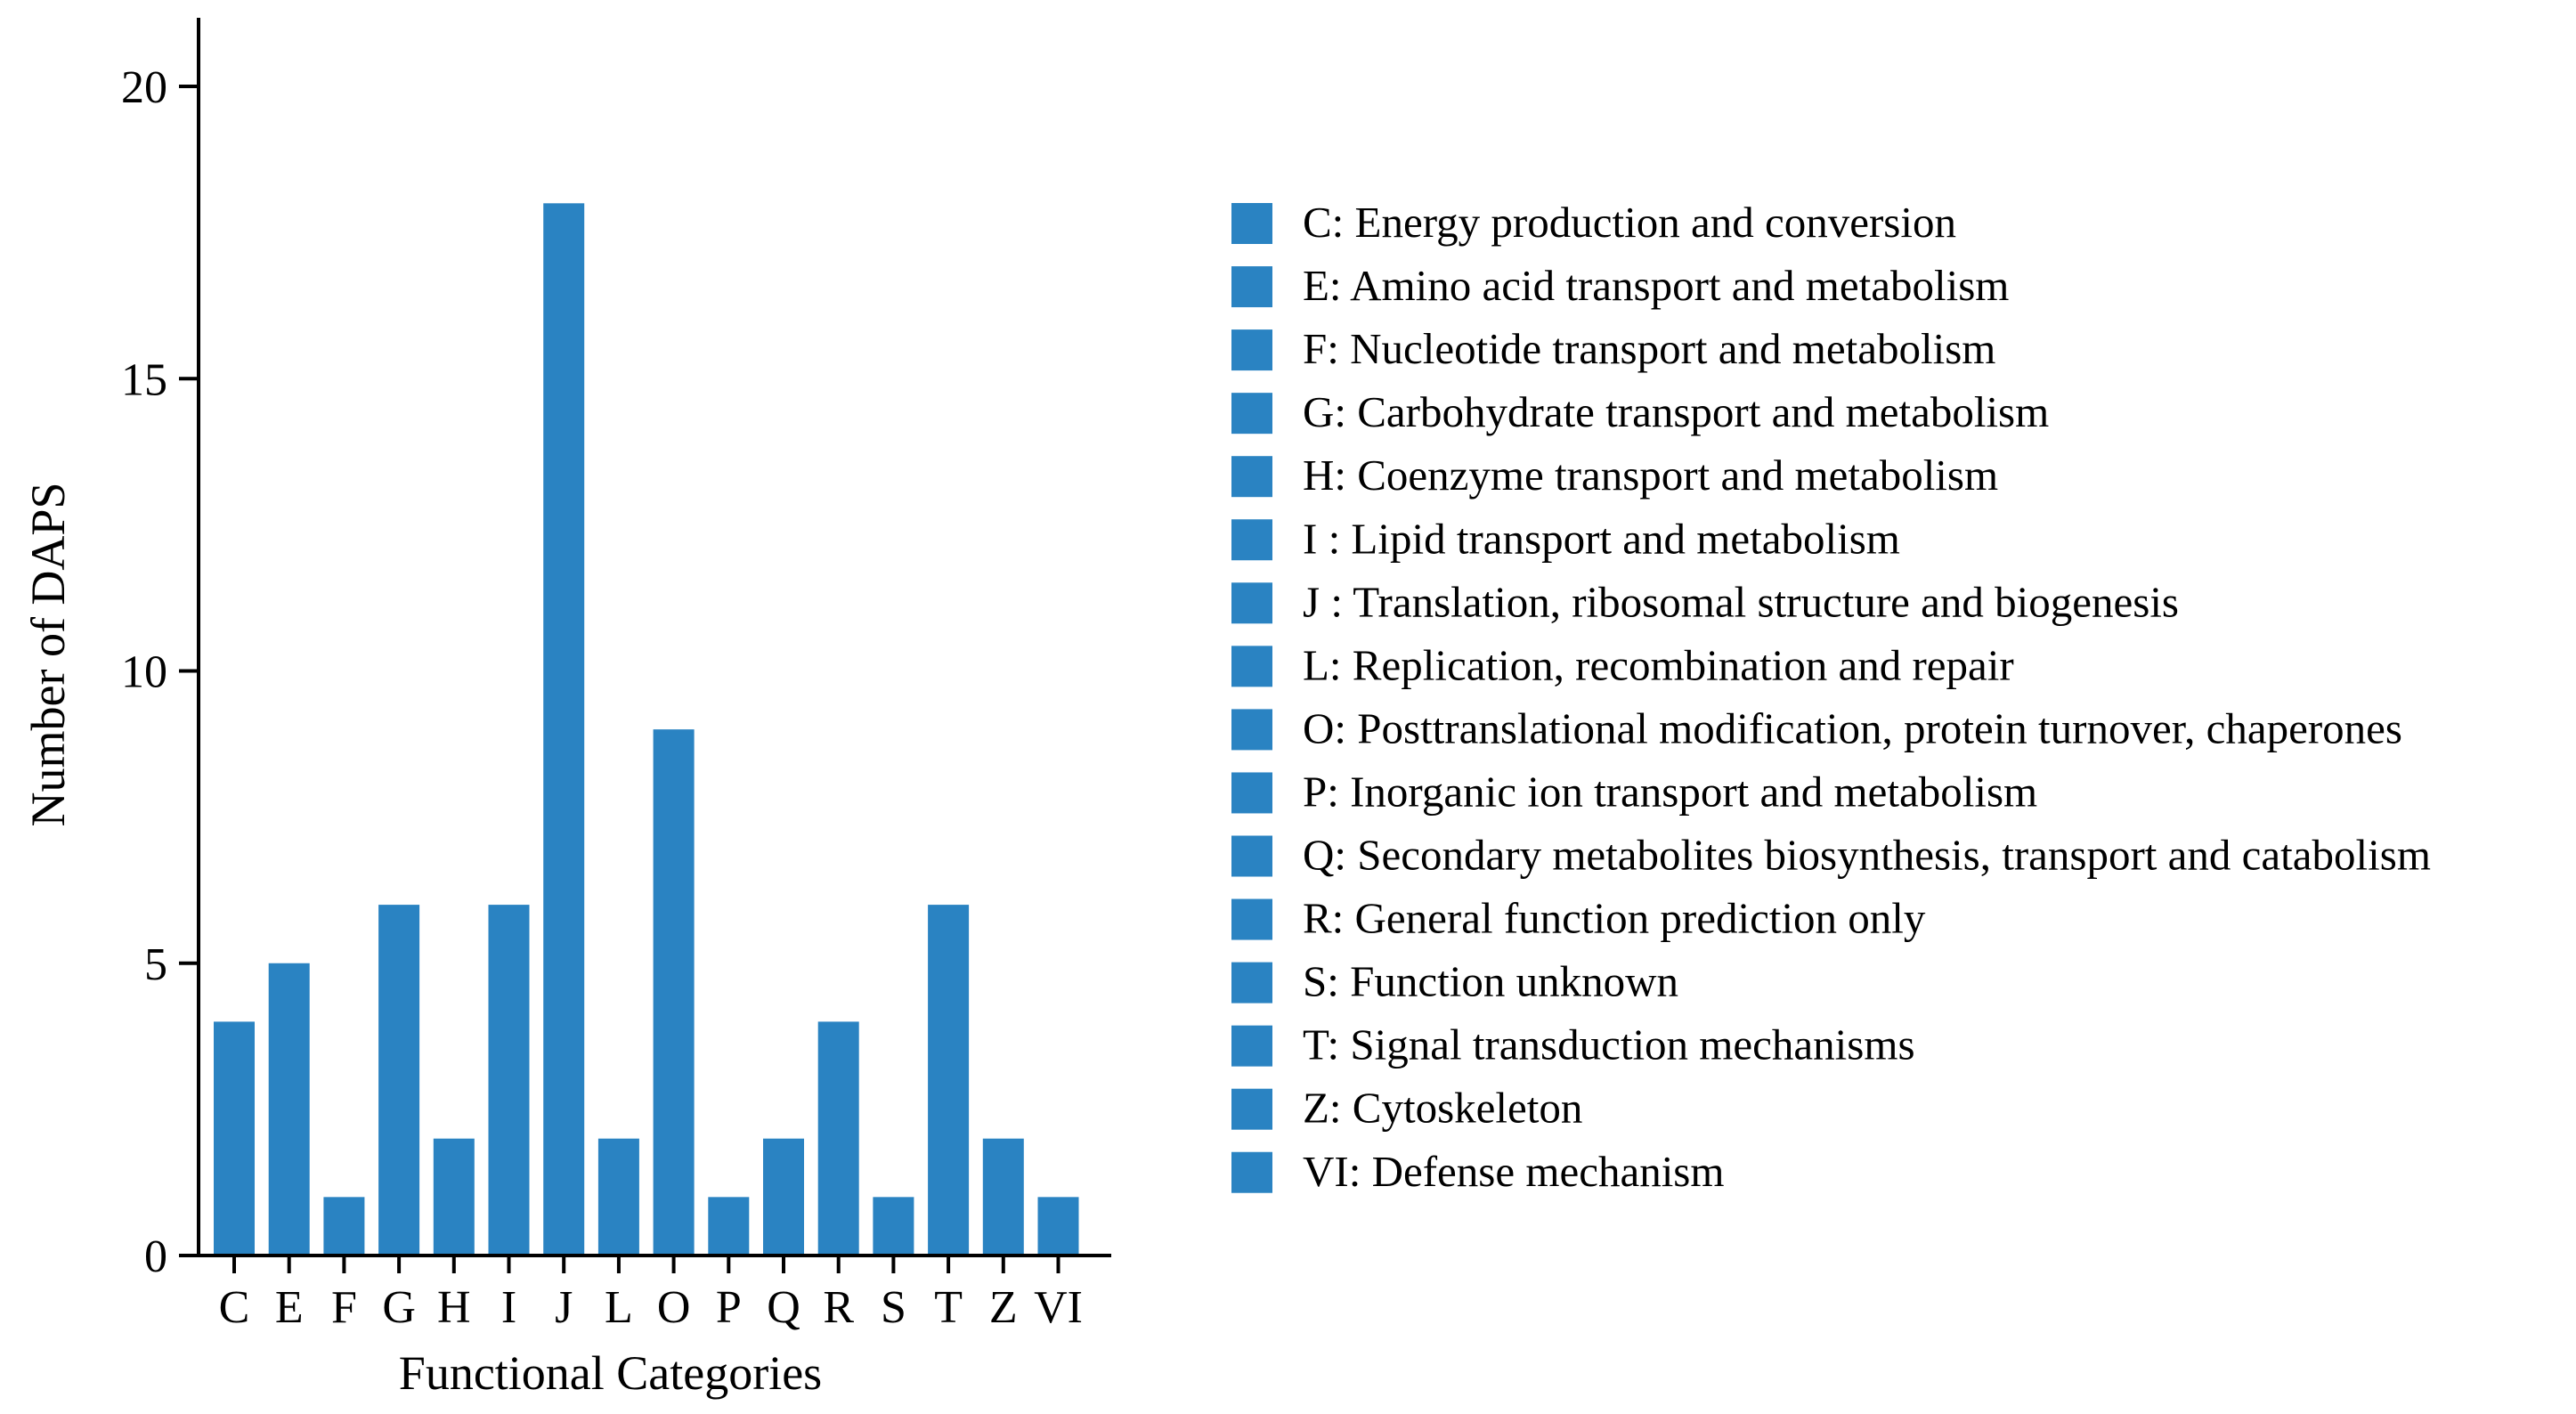 Image resolution: width=2576 pixels, height=1414 pixels. Describe the element at coordinates (344, 1307) in the screenshot. I see `x-tick-label: F` at that location.